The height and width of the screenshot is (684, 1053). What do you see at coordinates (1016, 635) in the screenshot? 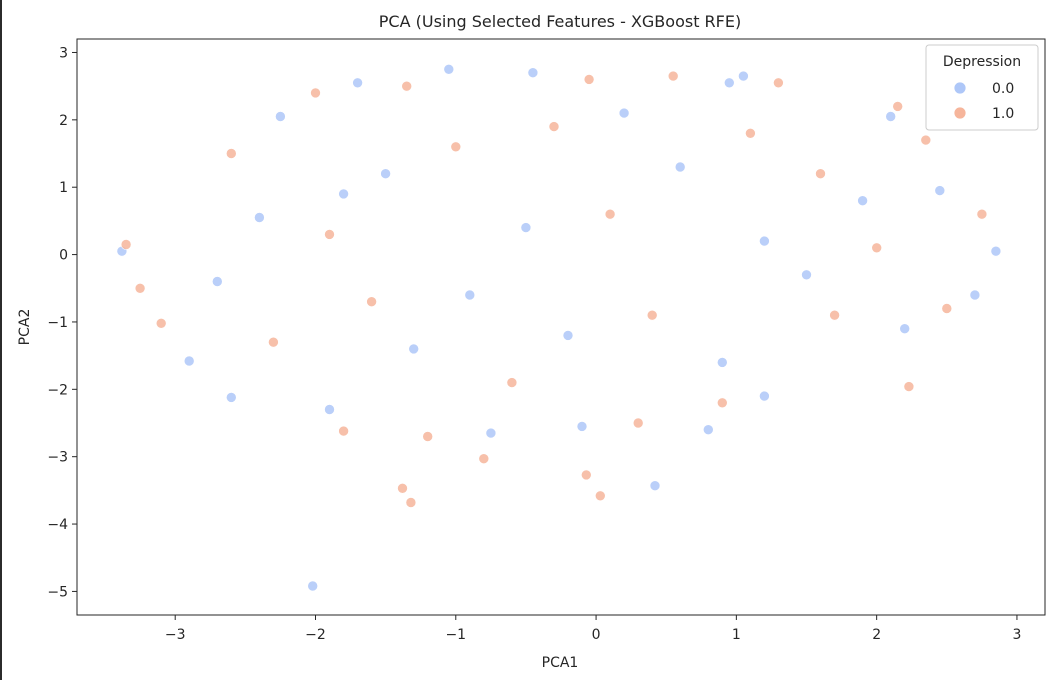
I see `x-tick-label: 3` at bounding box center [1016, 635].